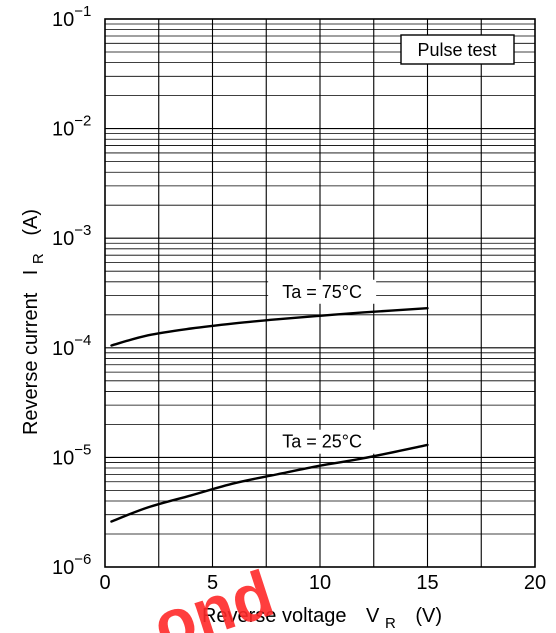 Image resolution: width=556 pixels, height=633 pixels. Describe the element at coordinates (212, 583) in the screenshot. I see `x-tick-label: 5` at that location.